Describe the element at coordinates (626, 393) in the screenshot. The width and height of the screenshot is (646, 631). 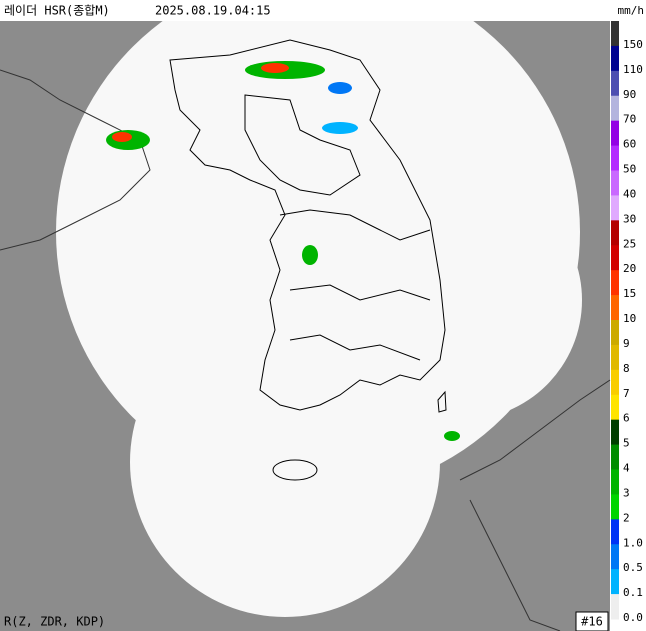
I see `legend-label: 7` at that location.